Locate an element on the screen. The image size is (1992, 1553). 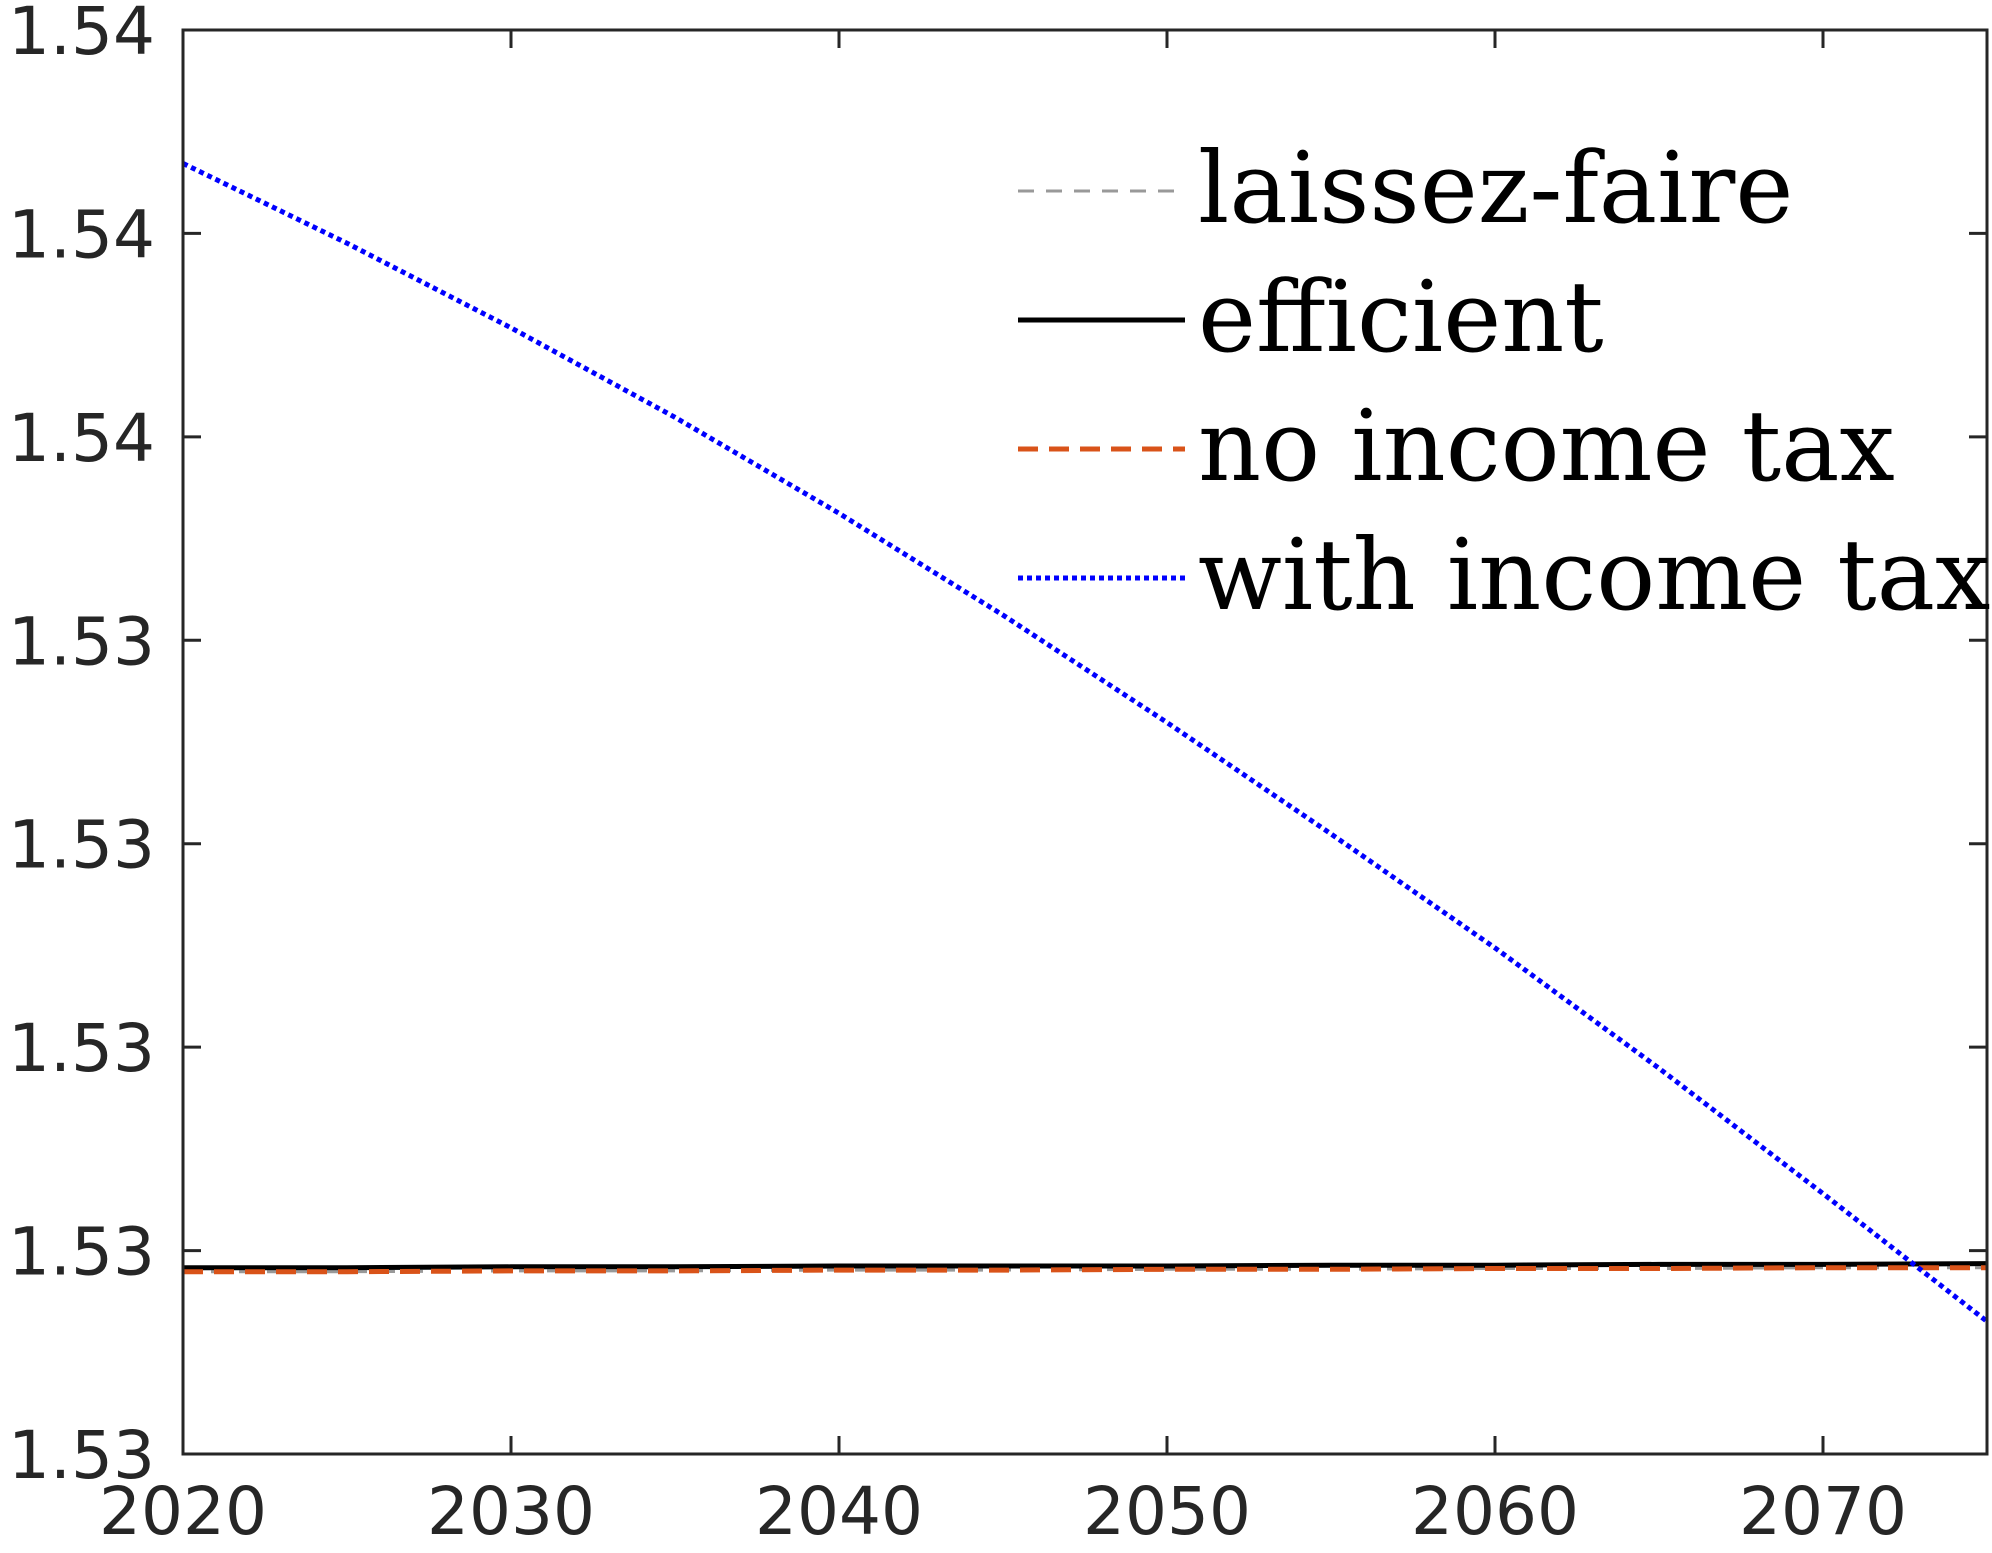
x-tick-label: 2050 is located at coordinates (1167, 1511).